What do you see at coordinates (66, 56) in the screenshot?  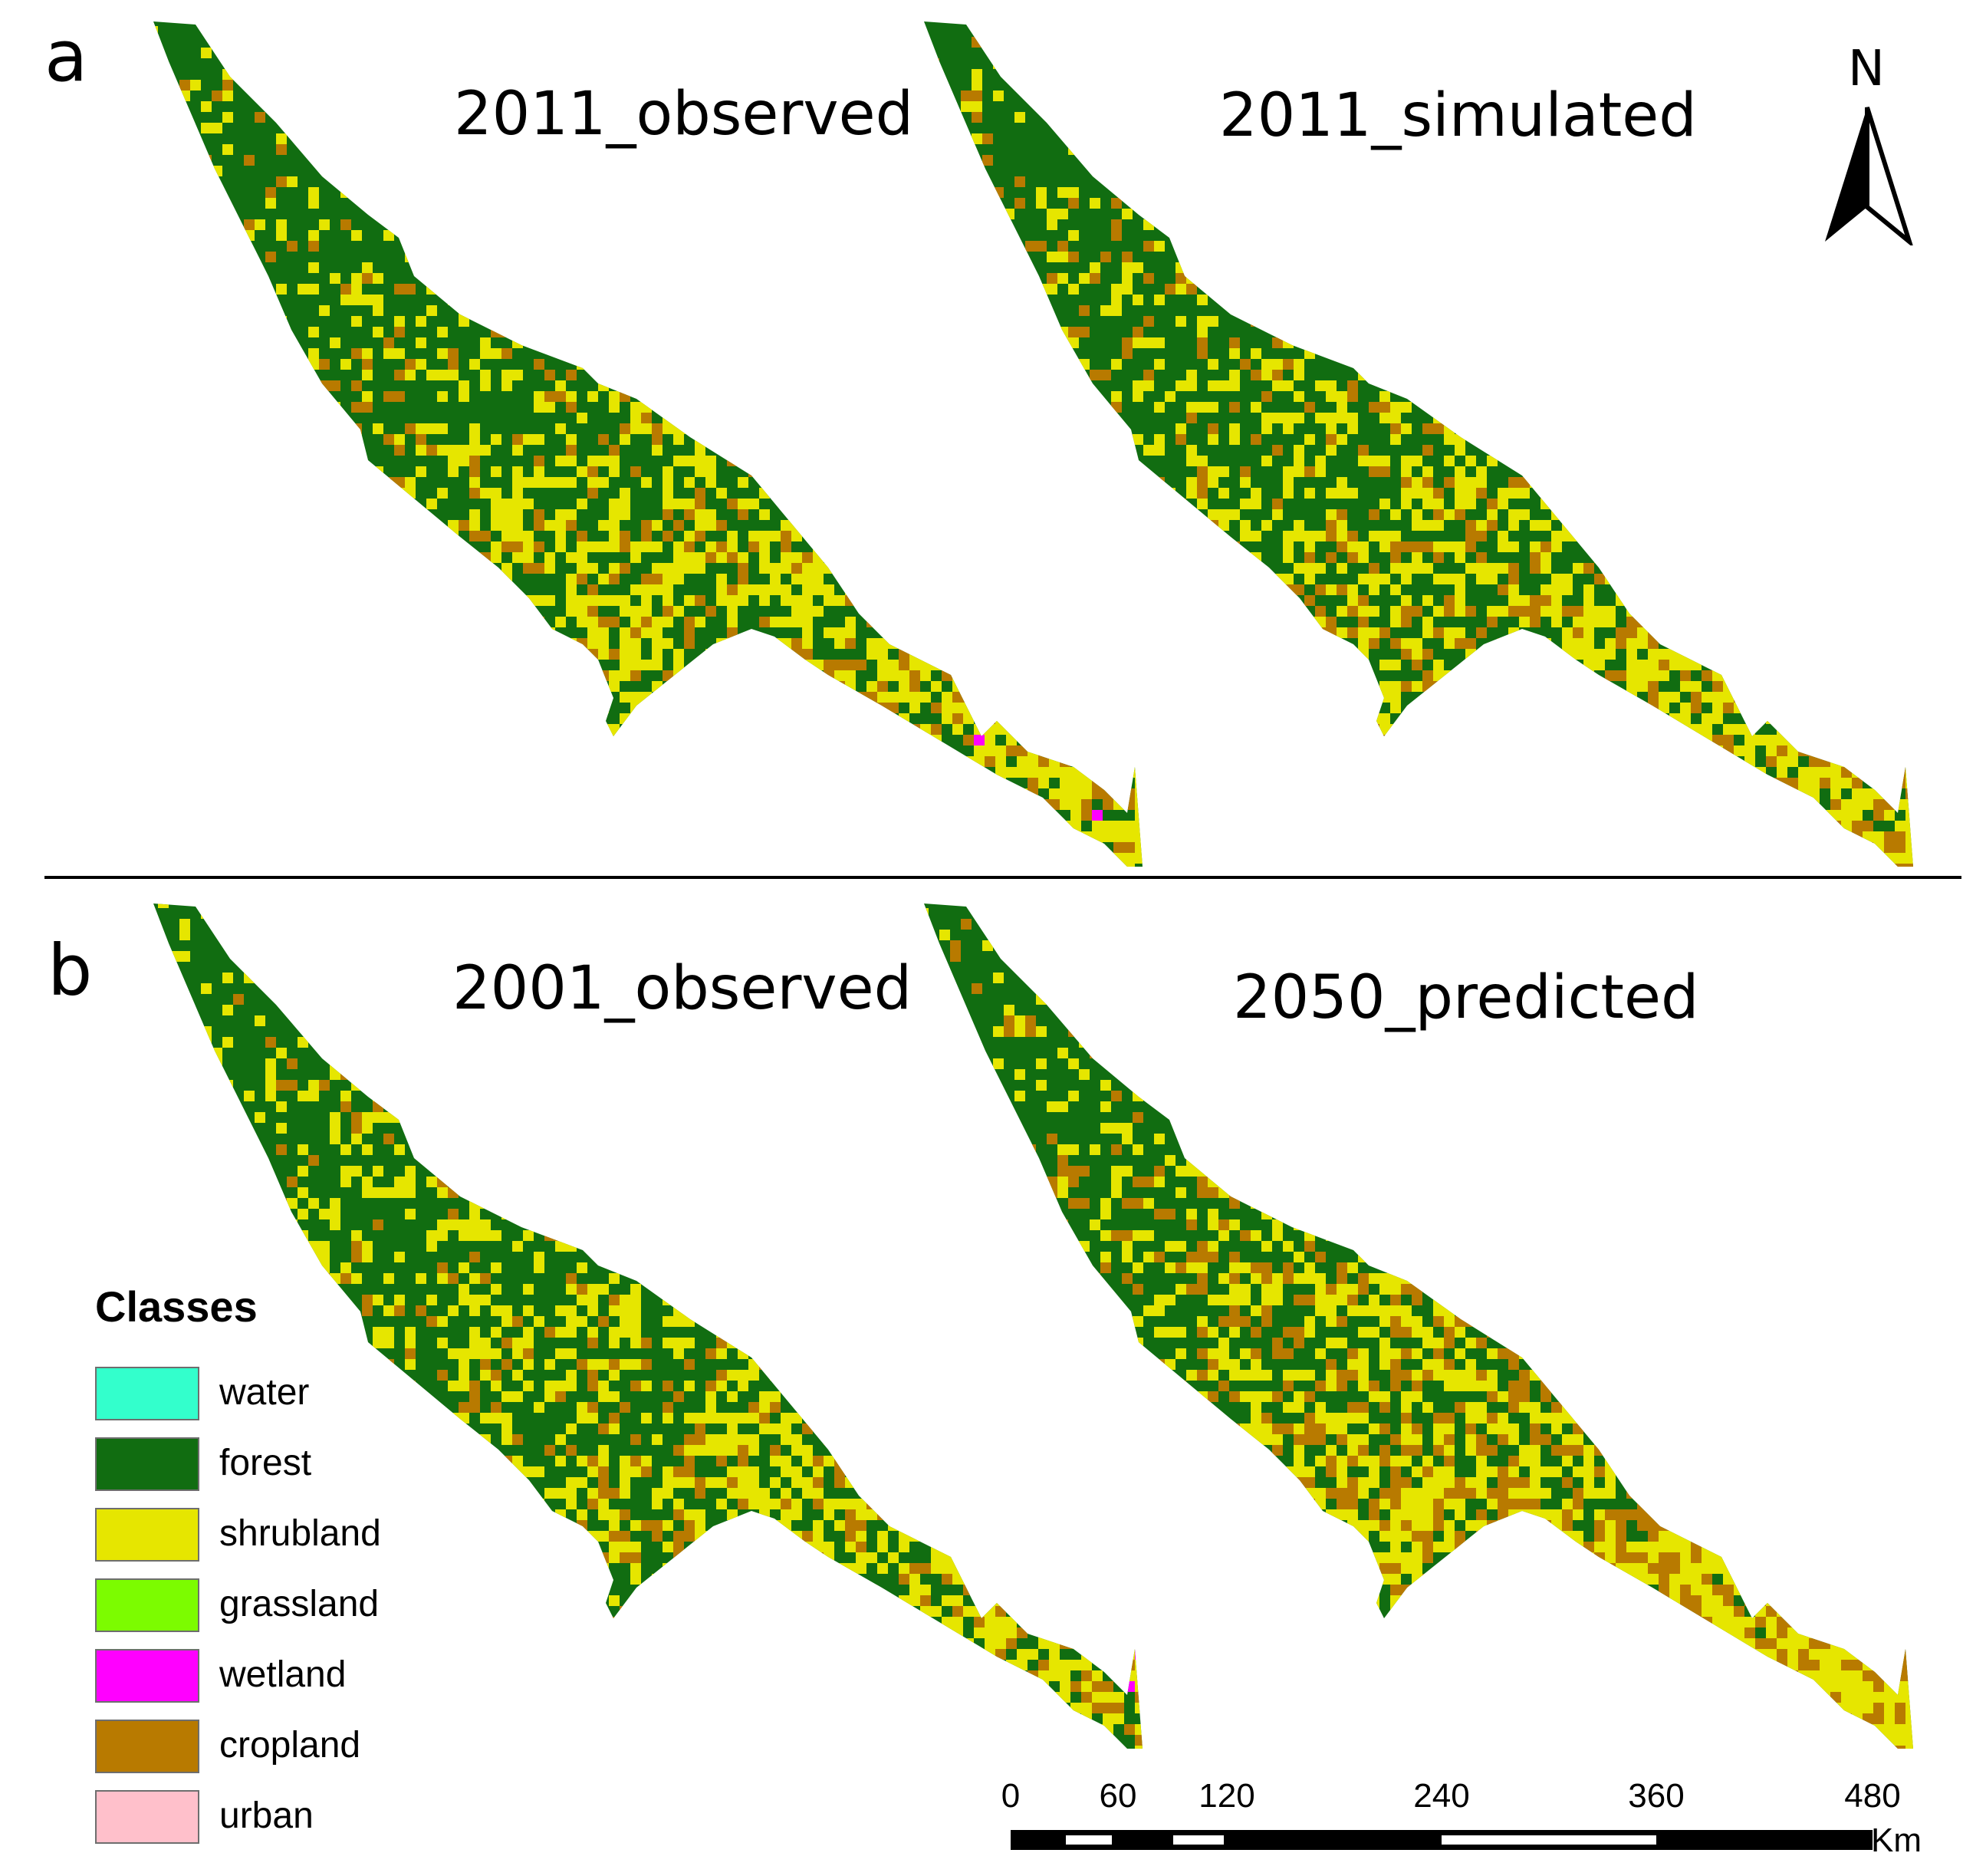 I see `panel-letter-a: a` at bounding box center [66, 56].